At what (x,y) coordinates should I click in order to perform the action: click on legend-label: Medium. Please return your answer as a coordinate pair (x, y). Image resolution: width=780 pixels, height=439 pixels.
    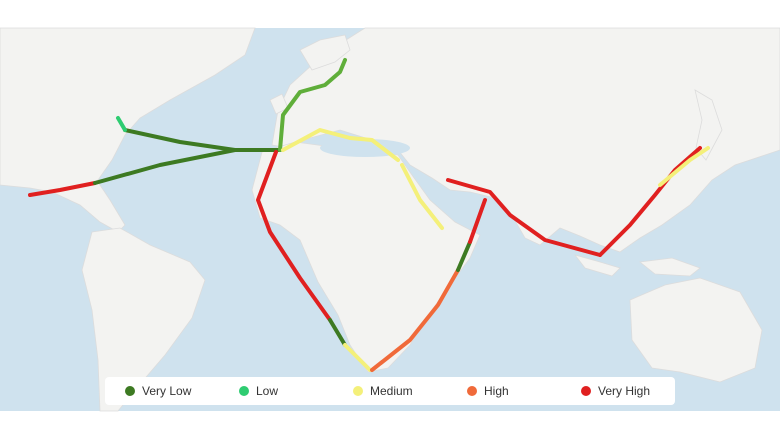
    Looking at the image, I should click on (391, 391).